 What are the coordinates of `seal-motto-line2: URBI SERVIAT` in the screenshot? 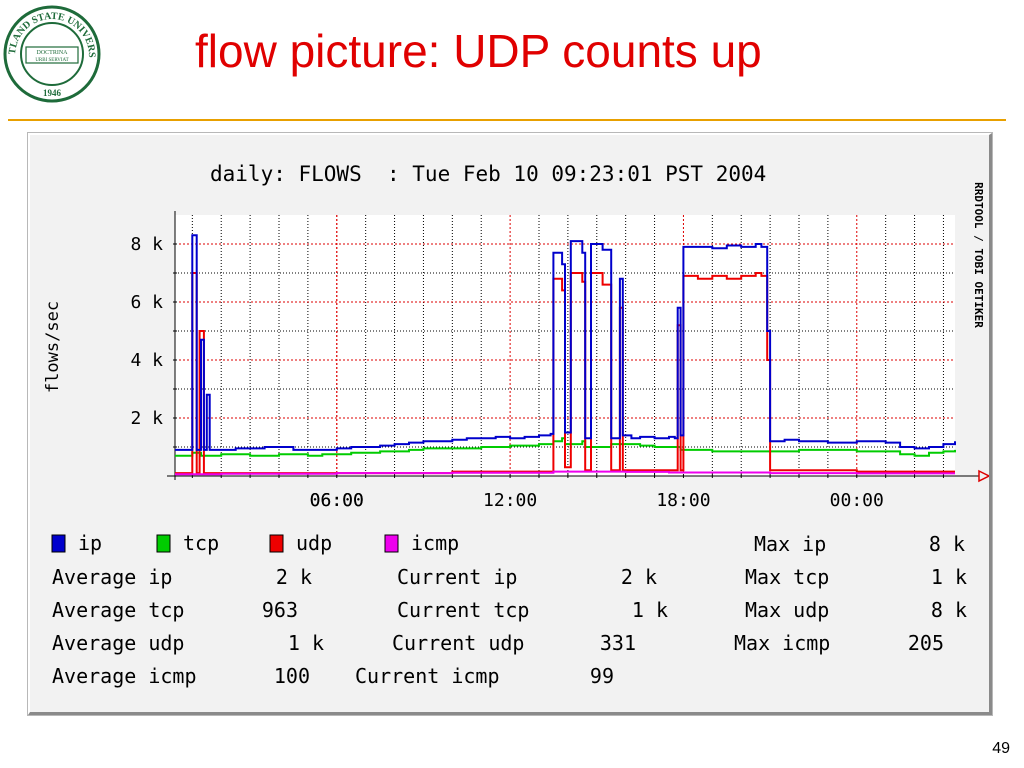 It's located at (51, 60).